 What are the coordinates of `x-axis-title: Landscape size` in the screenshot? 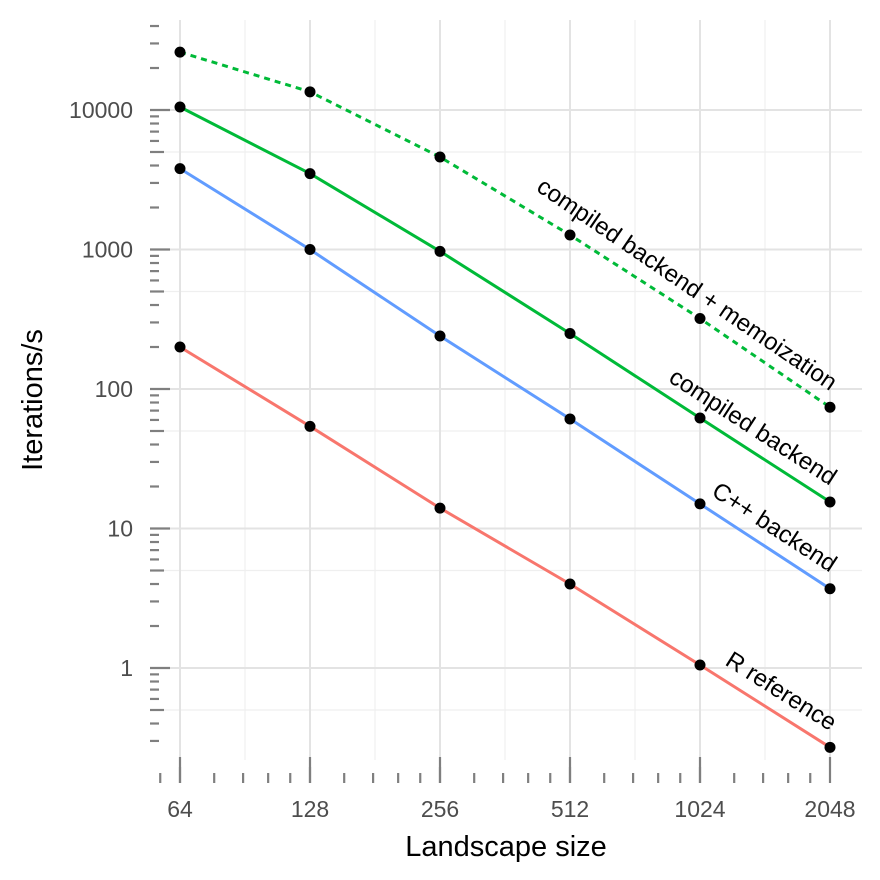 It's located at (506, 847).